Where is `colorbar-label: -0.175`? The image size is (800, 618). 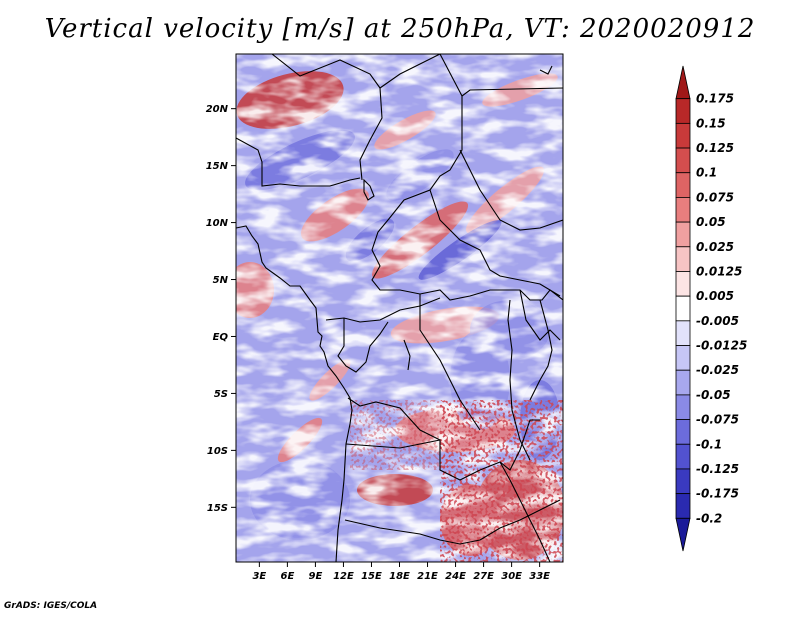 colorbar-label: -0.175 is located at coordinates (717, 494).